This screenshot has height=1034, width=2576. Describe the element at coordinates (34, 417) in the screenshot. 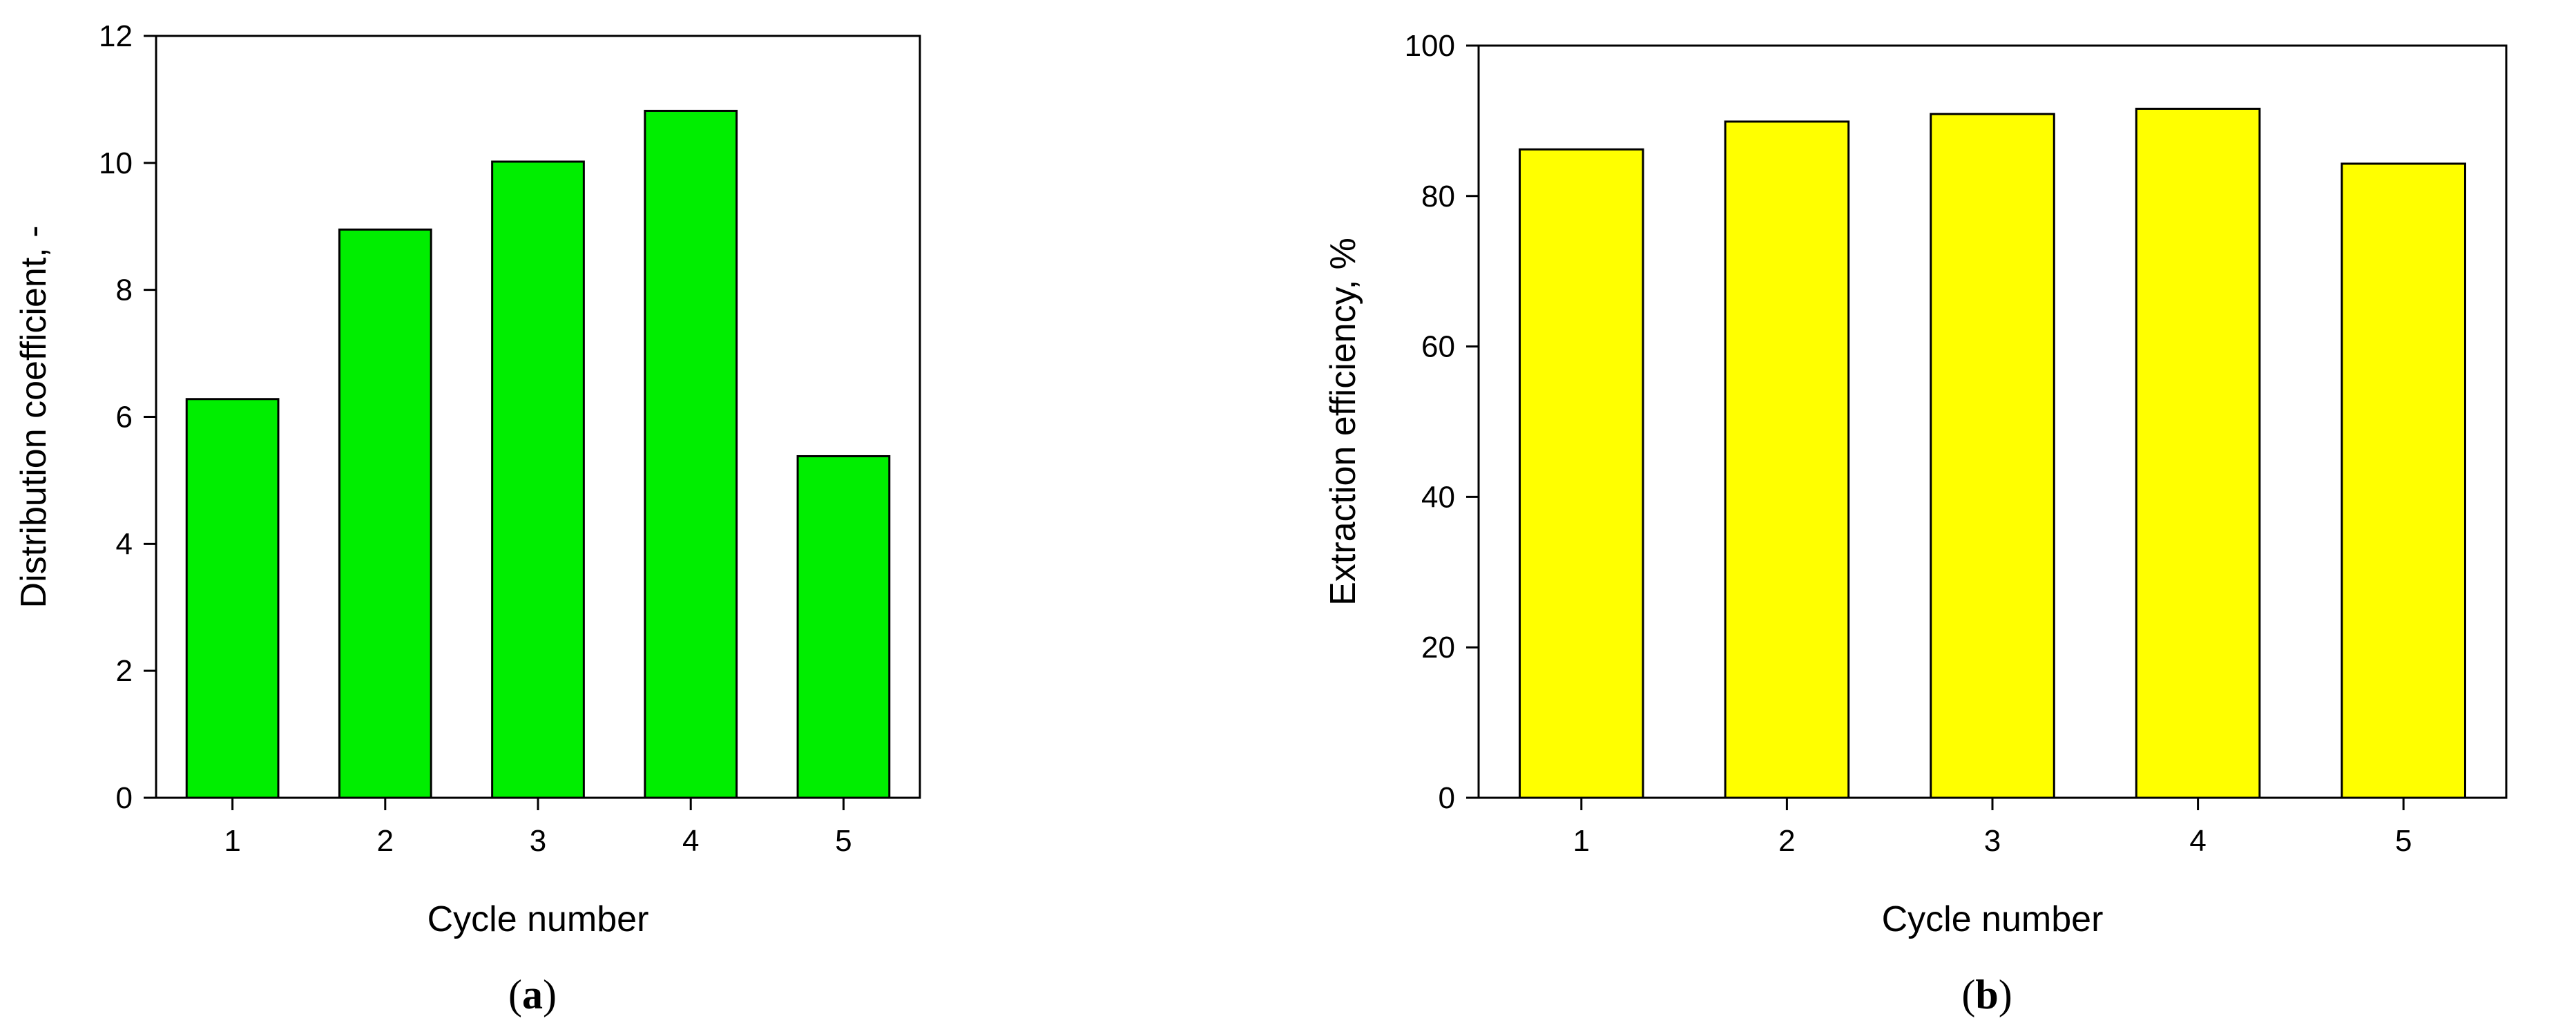

I see `y-axis-label: Distribution coefficient, -` at that location.